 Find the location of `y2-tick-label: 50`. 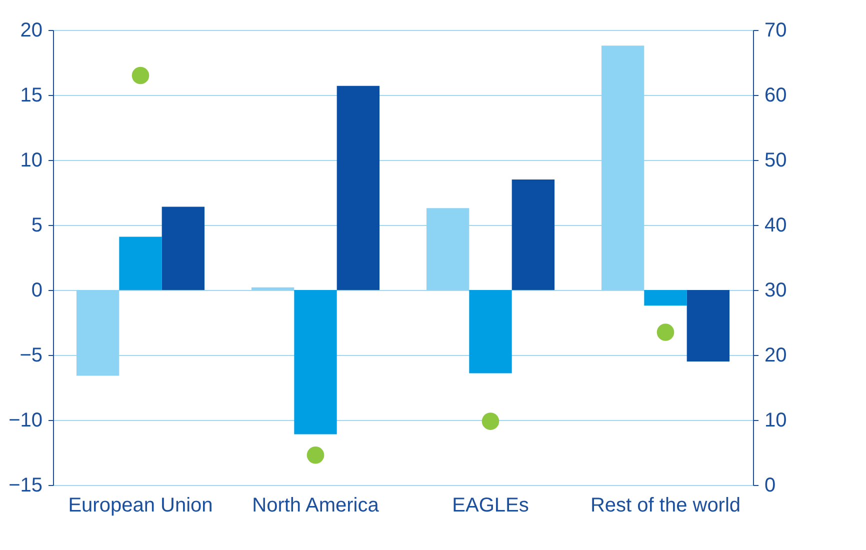

y2-tick-label: 50 is located at coordinates (775, 161).